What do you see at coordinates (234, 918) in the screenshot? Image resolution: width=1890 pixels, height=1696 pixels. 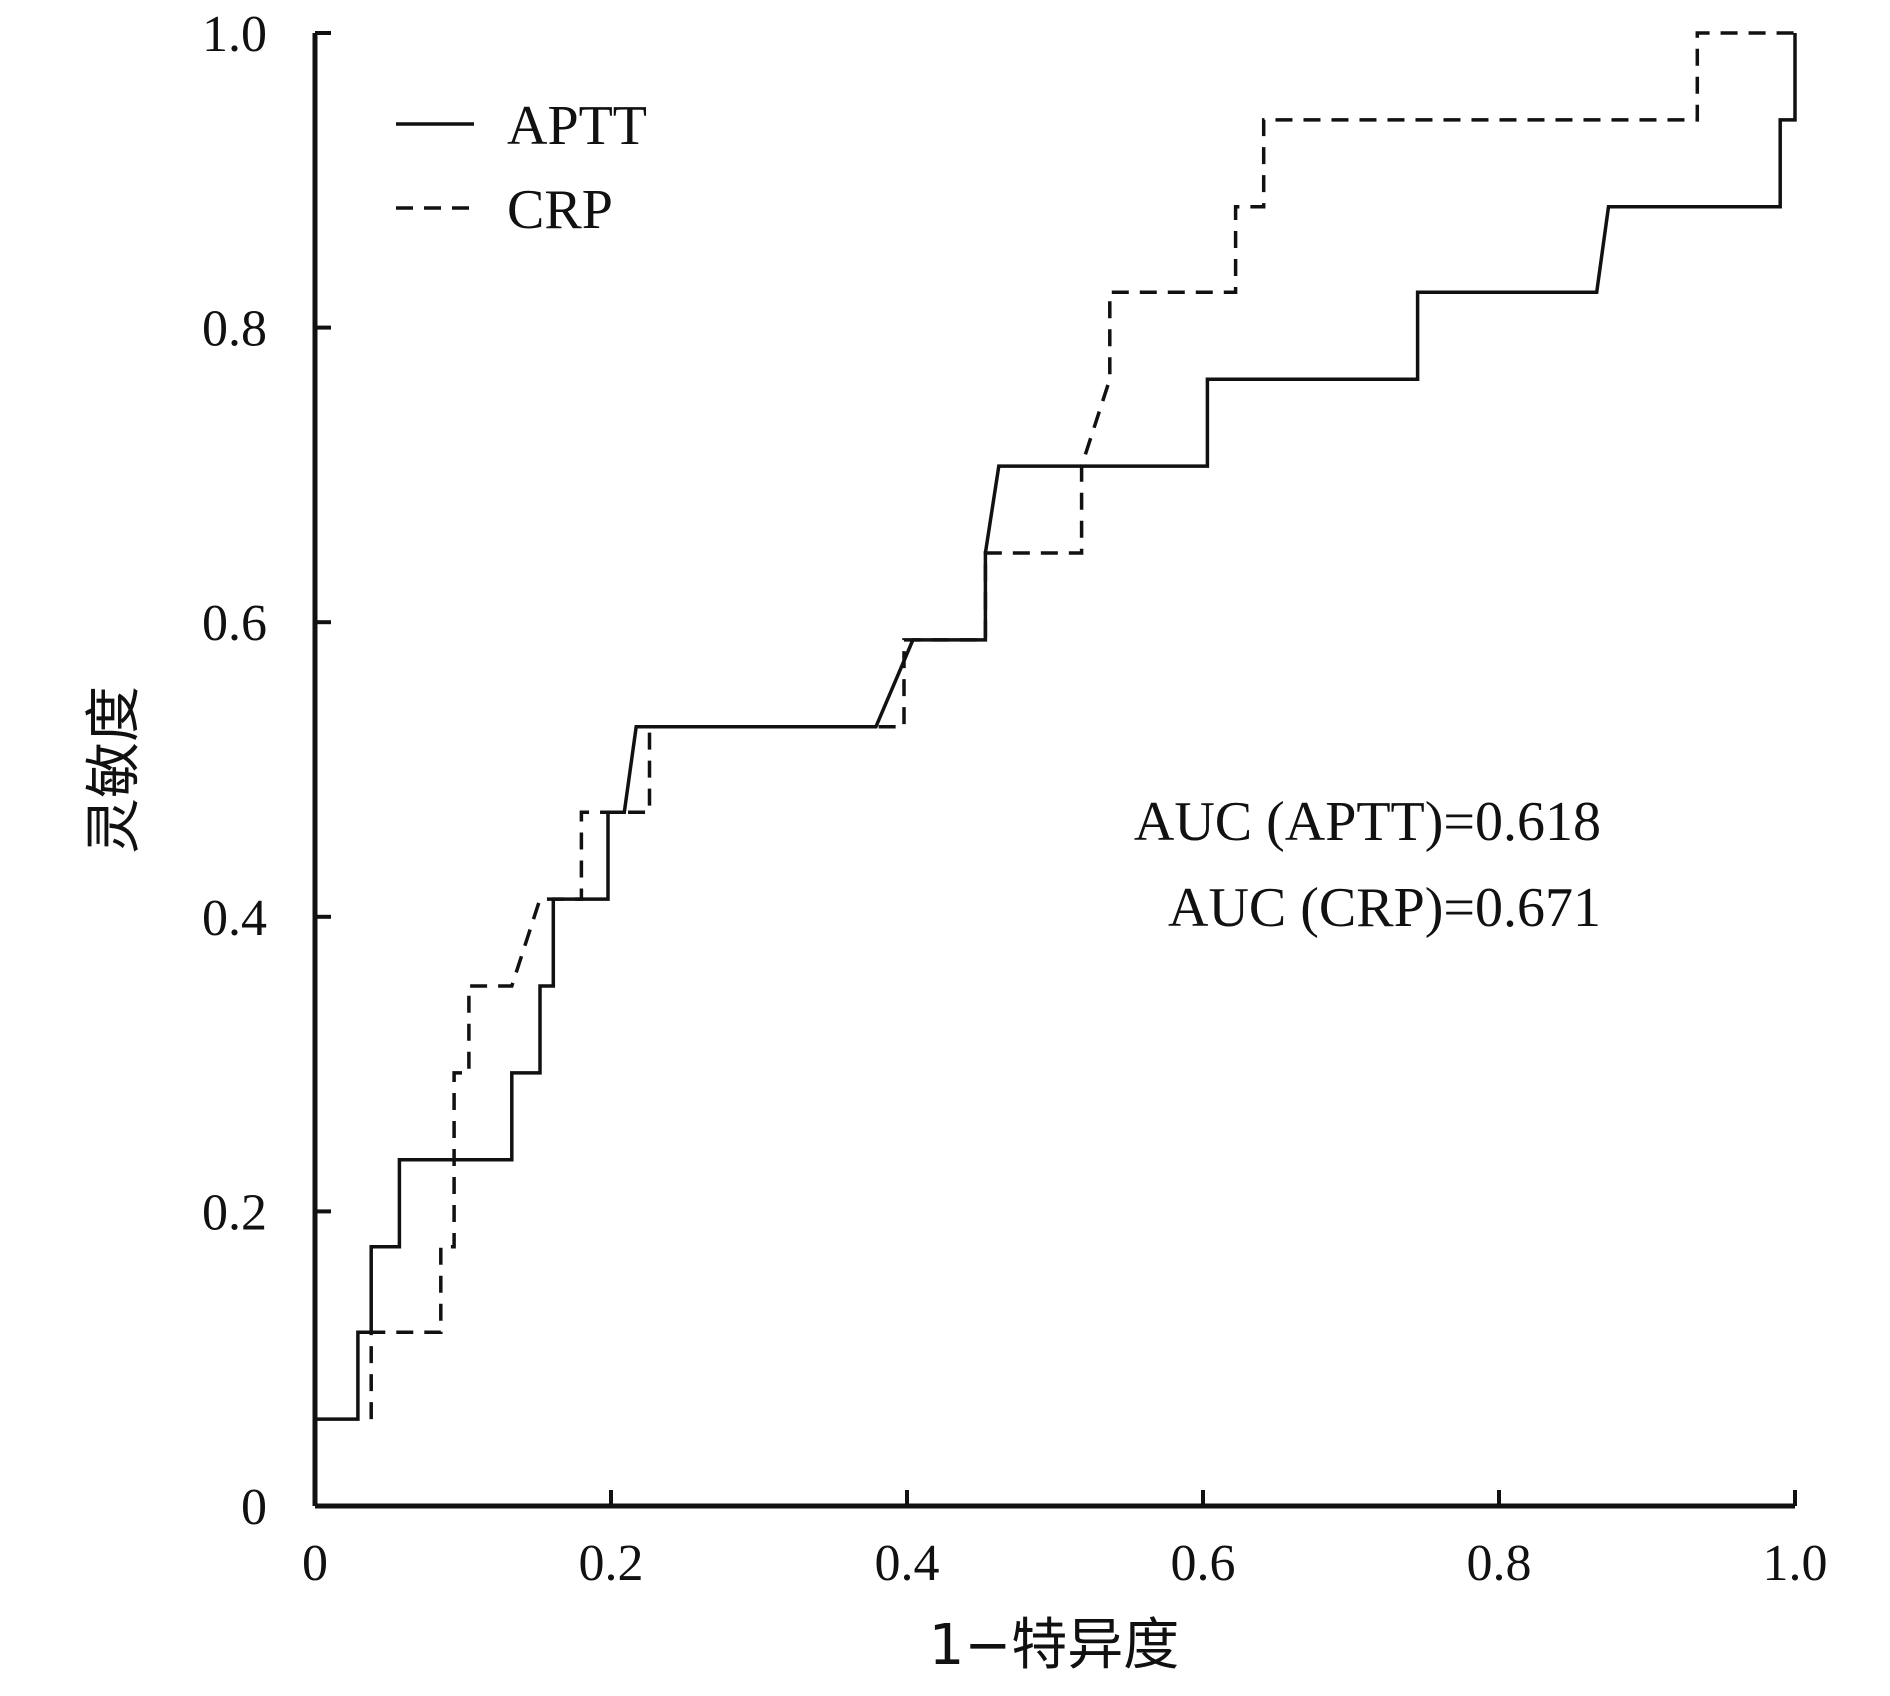 I see `y-tick-label: 0.4` at bounding box center [234, 918].